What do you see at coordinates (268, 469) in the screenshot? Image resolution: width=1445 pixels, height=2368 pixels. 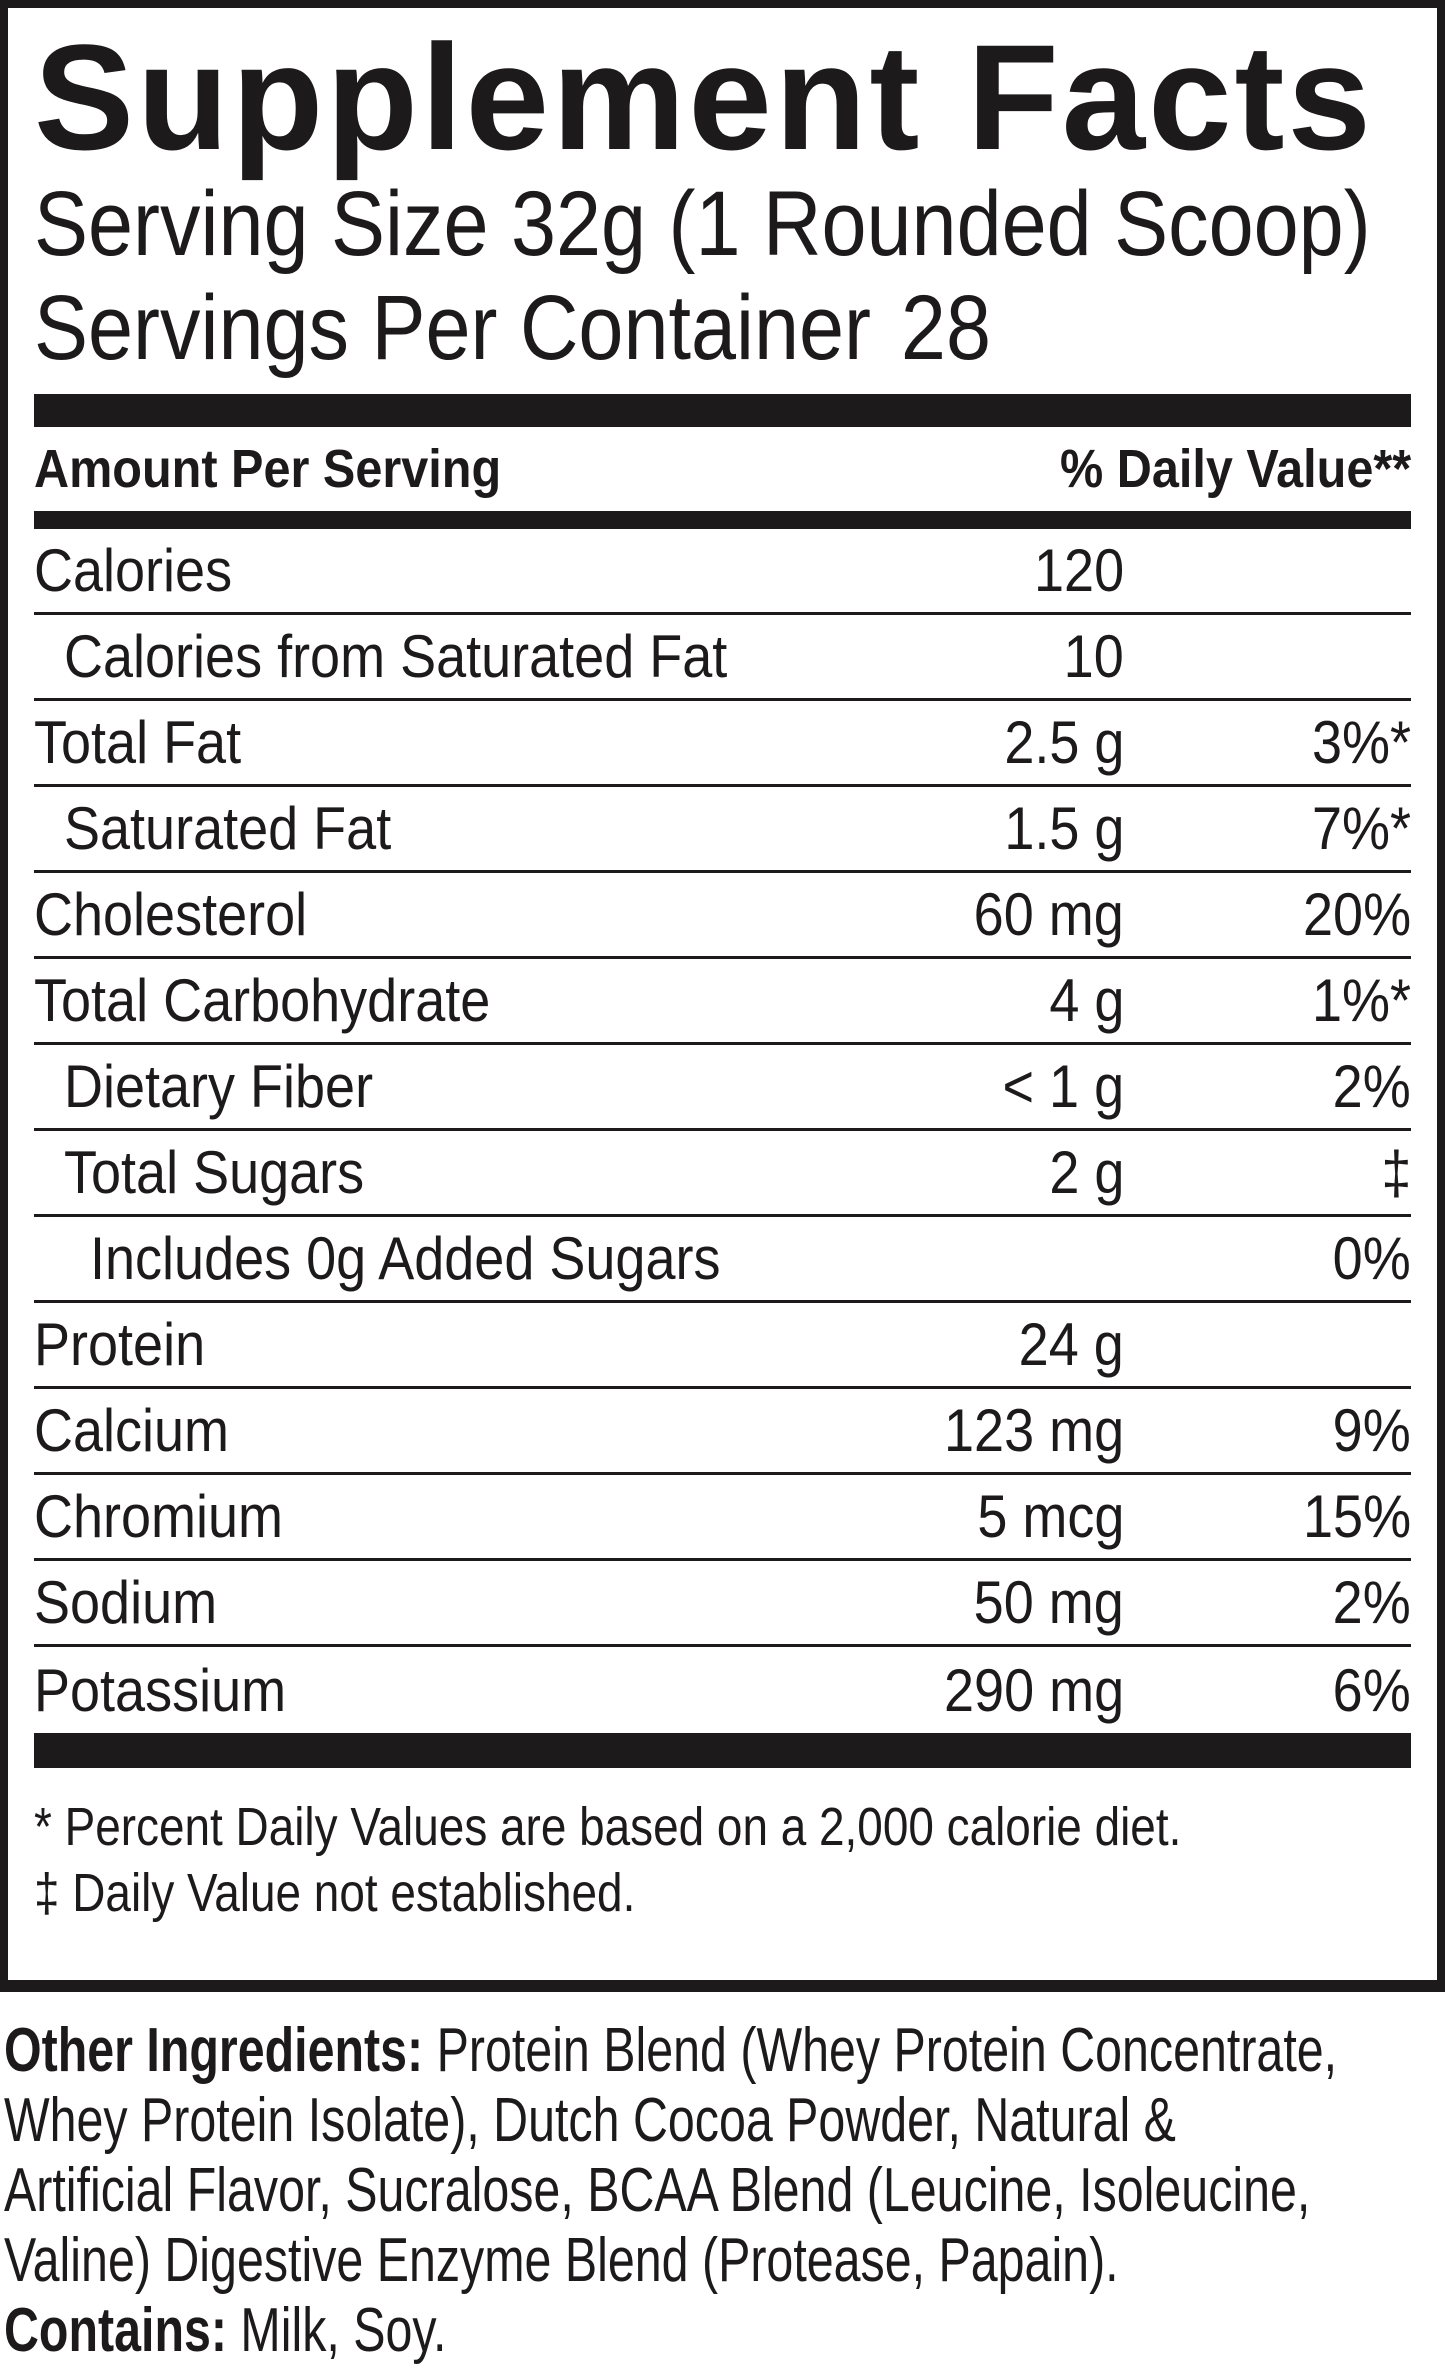 I see `amount-per-serving-heading: Amount Per Serving` at bounding box center [268, 469].